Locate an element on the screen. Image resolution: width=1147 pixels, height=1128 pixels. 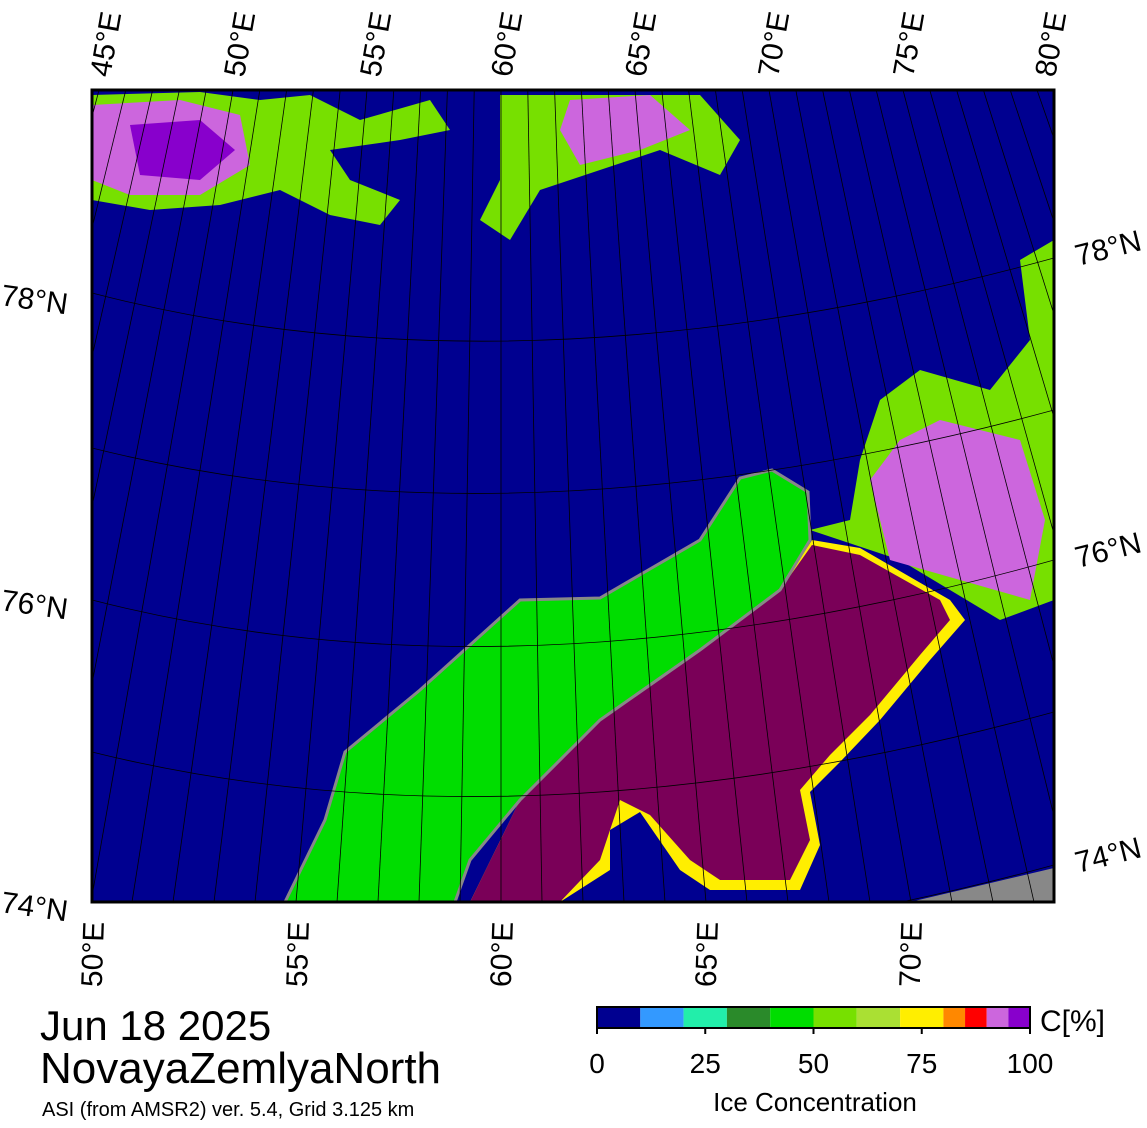
colorbar-tick-label: 0 is located at coordinates (597, 1063).